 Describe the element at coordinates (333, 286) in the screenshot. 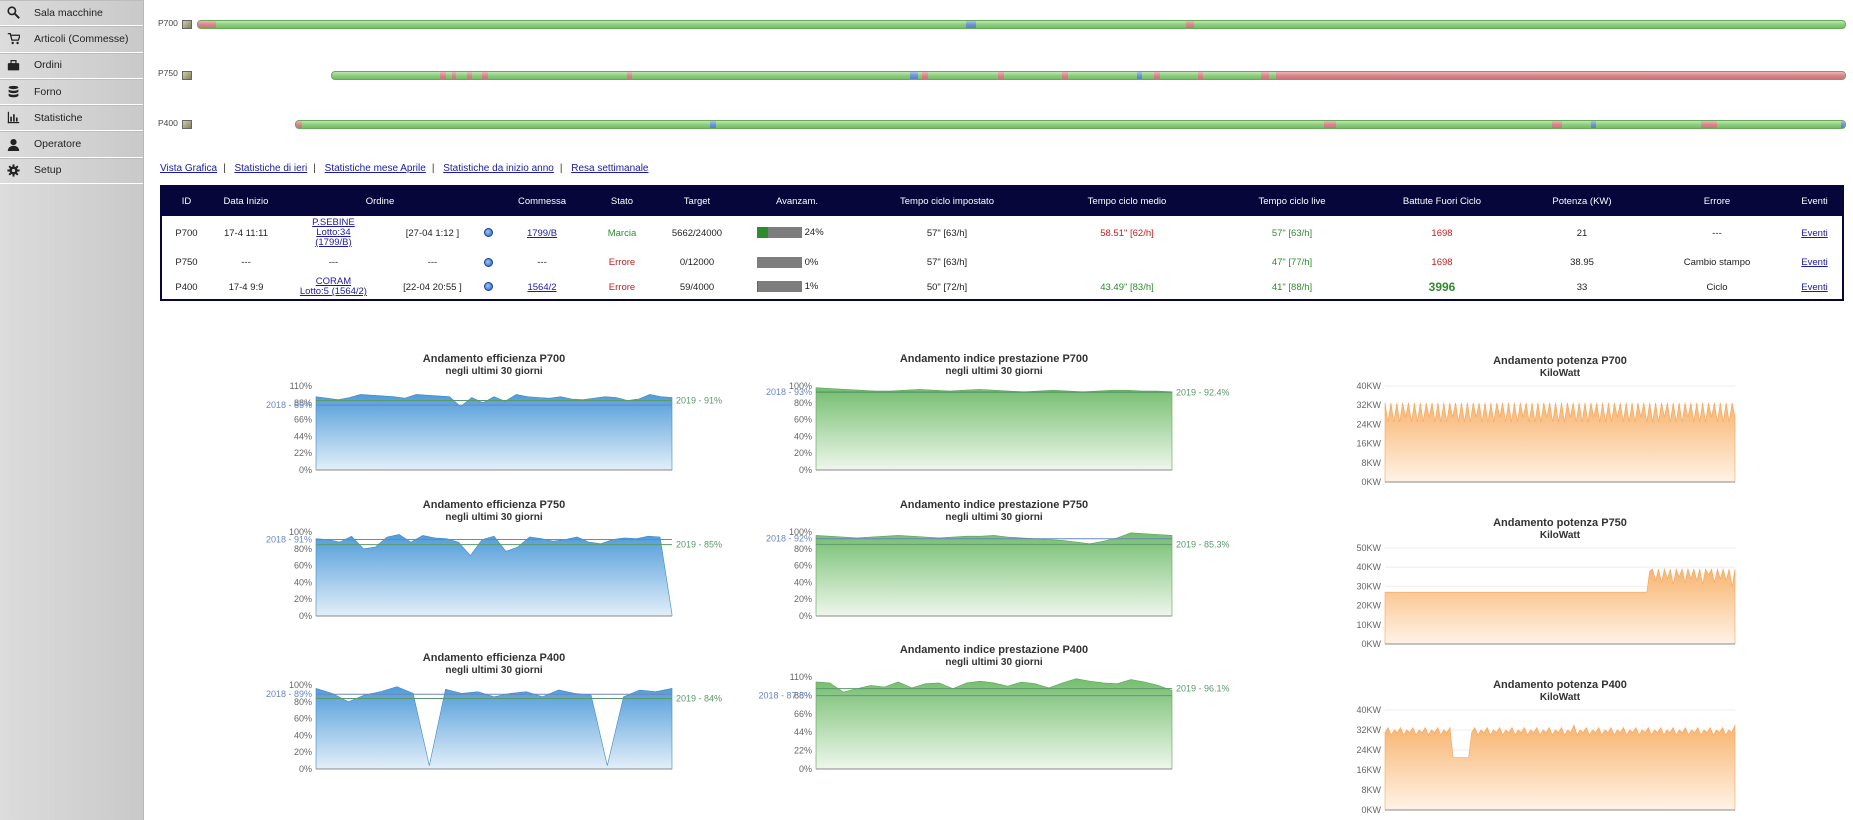

I see `order-link: CORAM Lotto:5 (1564/2)` at that location.